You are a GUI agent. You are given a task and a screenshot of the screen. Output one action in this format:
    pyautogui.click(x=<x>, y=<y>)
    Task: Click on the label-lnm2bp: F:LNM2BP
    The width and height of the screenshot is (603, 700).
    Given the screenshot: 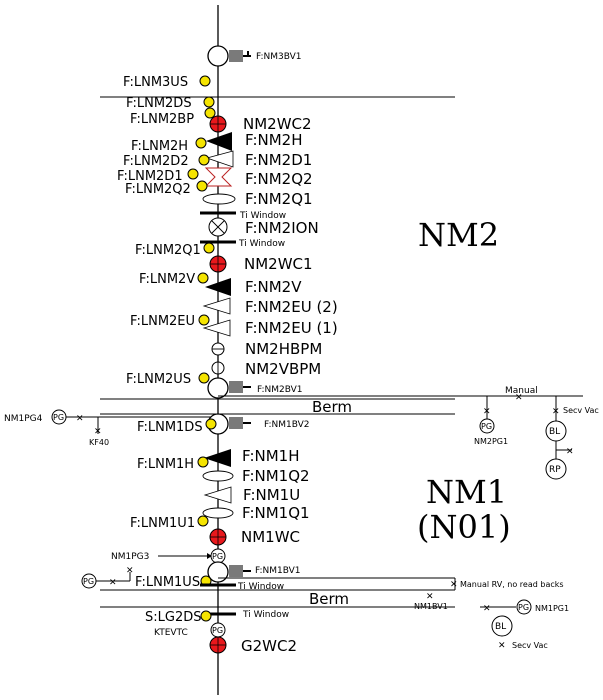 What is the action you would take?
    pyautogui.click(x=162, y=119)
    